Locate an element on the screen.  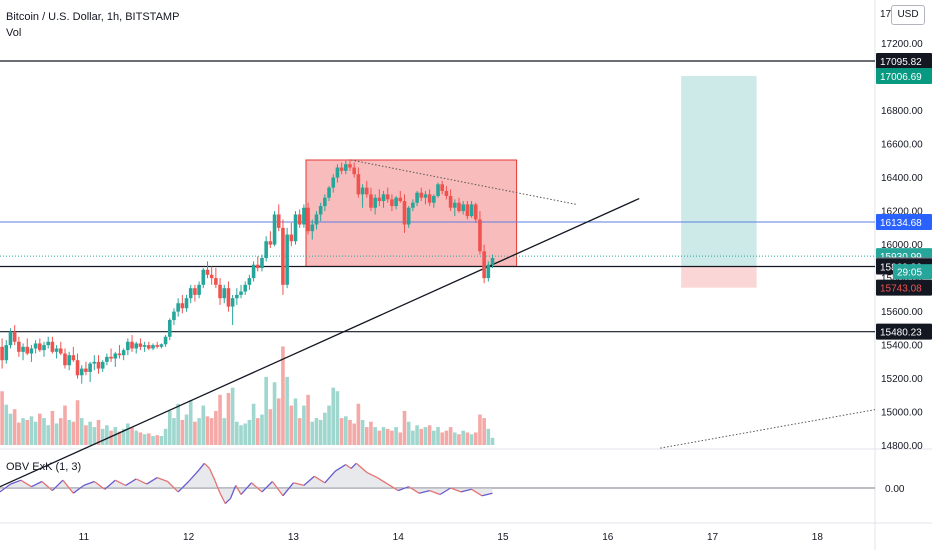
price-tick-label: 16200.00 is located at coordinates (902, 212).